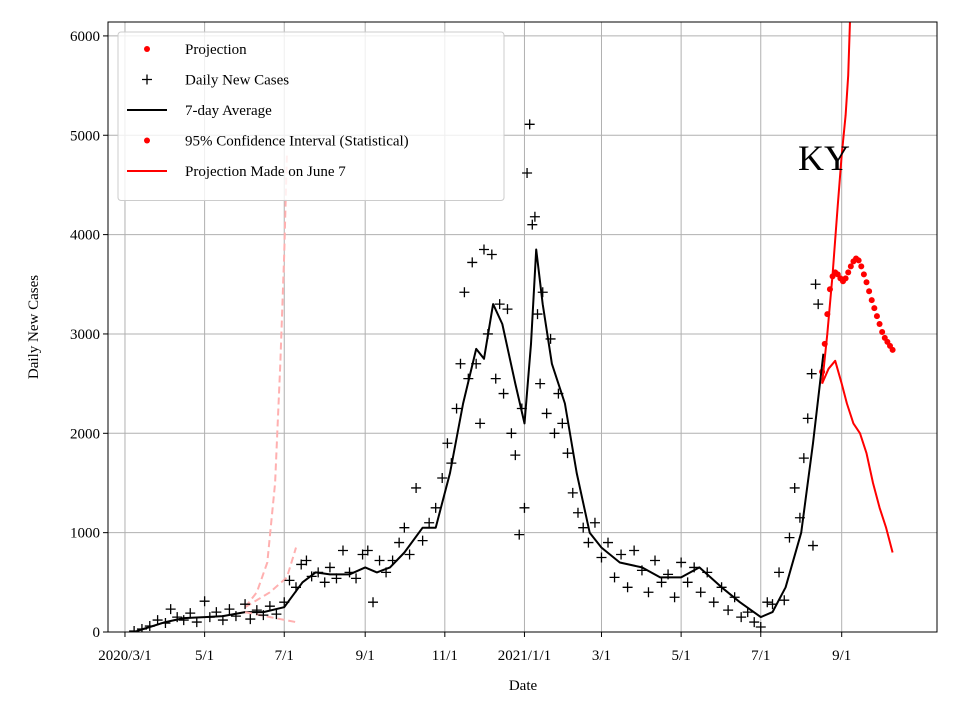 The width and height of the screenshot is (960, 725). What do you see at coordinates (824, 158) in the screenshot?
I see `annotation: KY` at bounding box center [824, 158].